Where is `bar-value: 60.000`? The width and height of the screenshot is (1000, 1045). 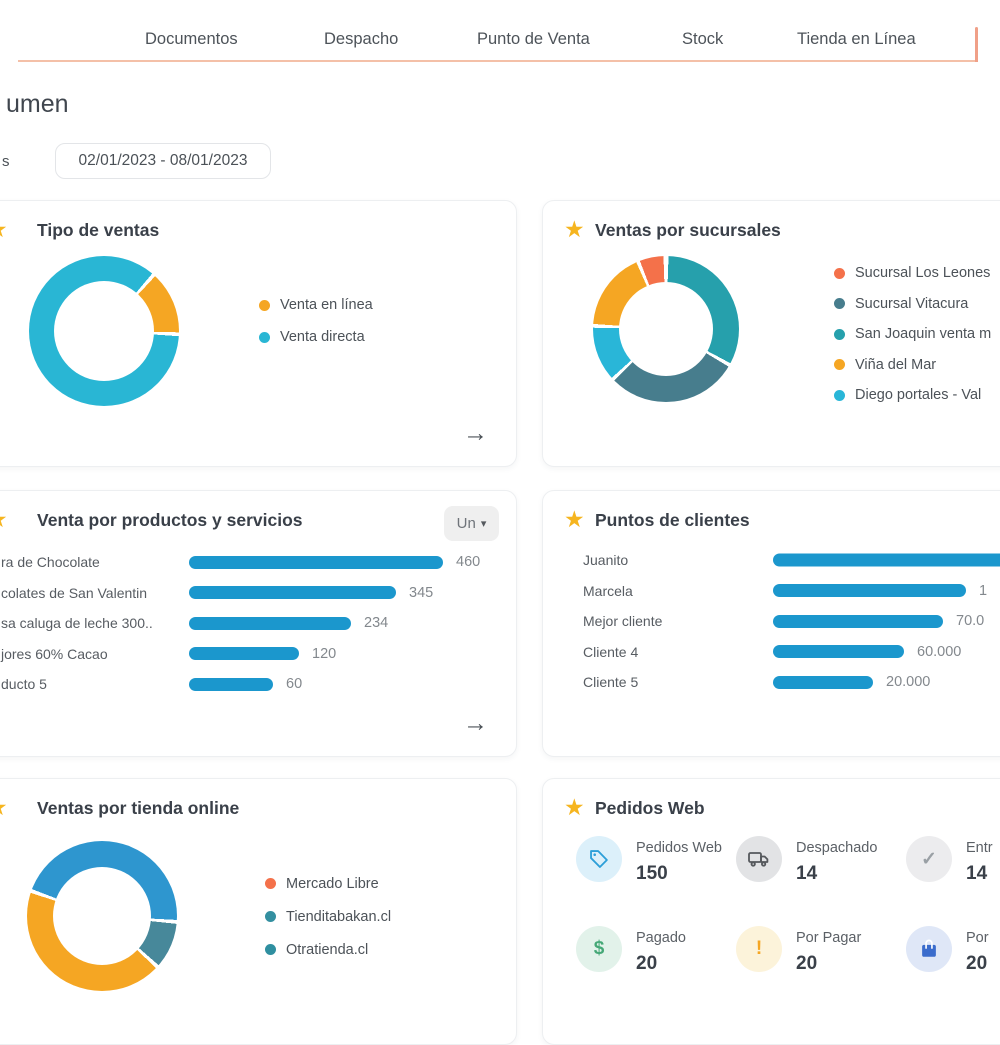 bar-value: 60.000 is located at coordinates (939, 651).